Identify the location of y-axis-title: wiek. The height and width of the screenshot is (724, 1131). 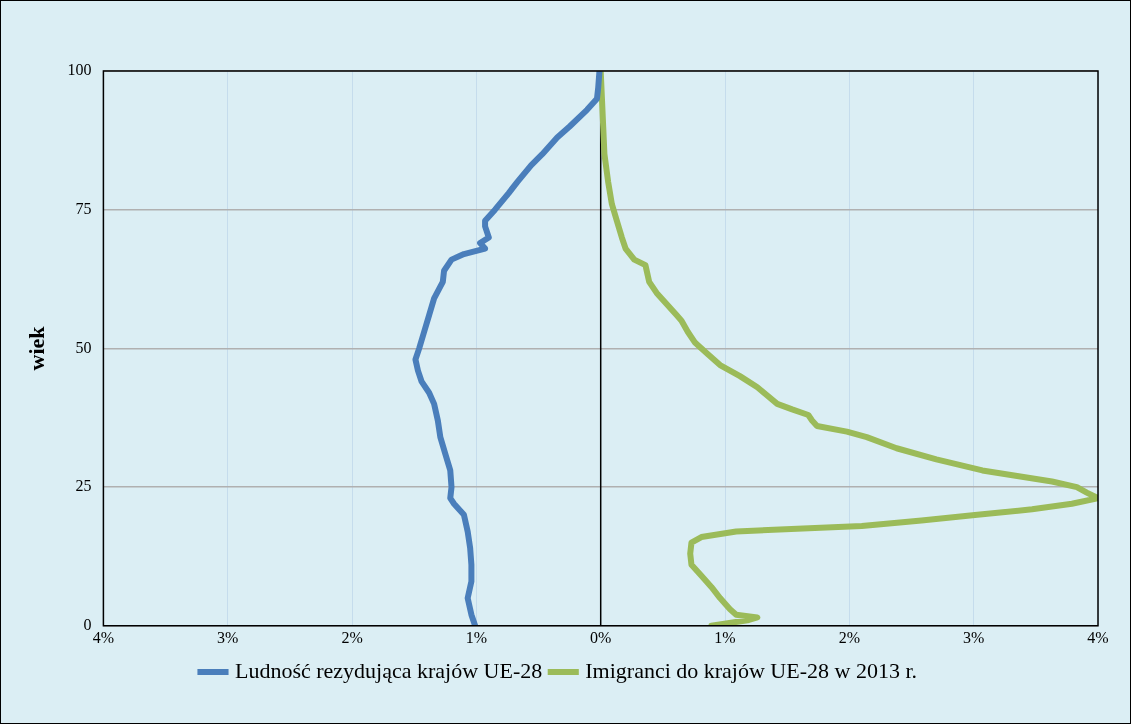
(36, 348).